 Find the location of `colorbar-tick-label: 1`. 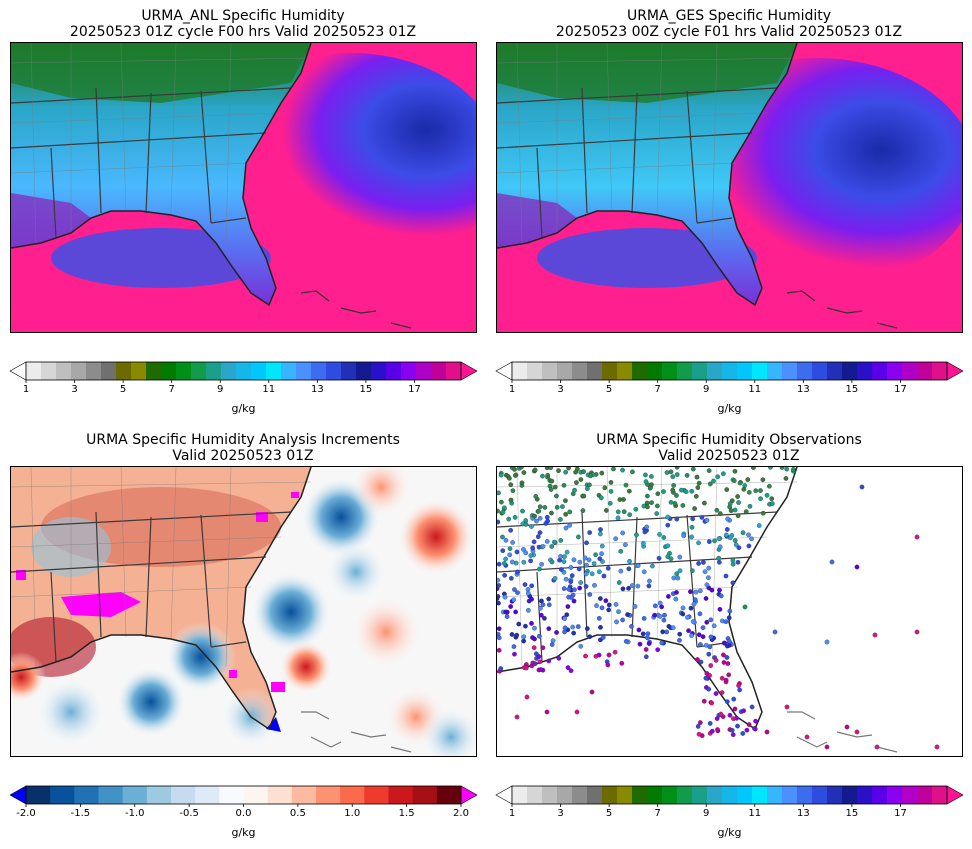

colorbar-tick-label: 1 is located at coordinates (512, 813).